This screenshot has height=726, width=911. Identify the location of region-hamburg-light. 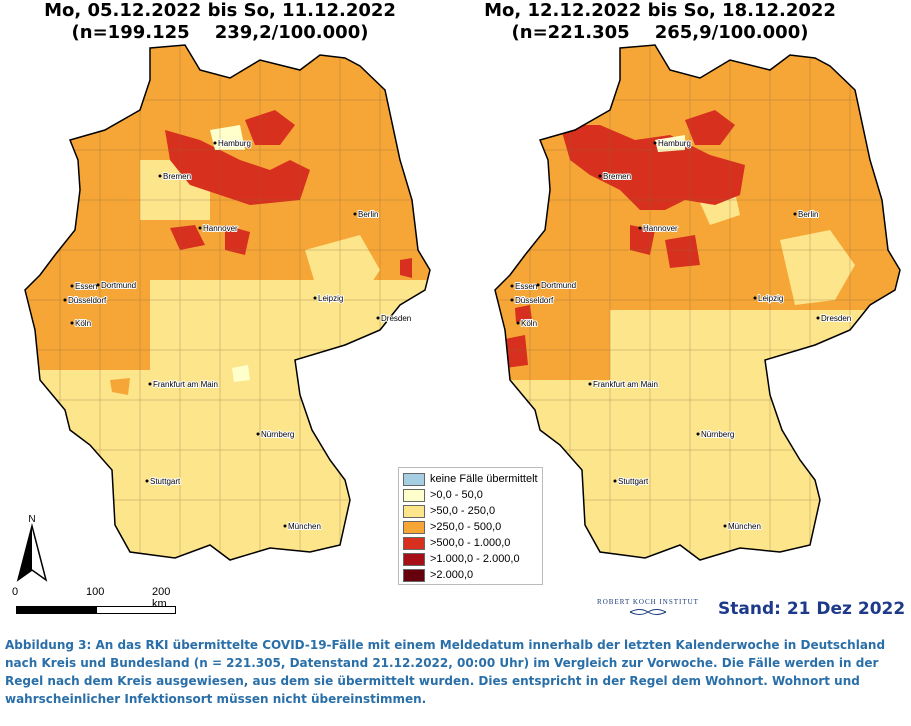
(227, 137).